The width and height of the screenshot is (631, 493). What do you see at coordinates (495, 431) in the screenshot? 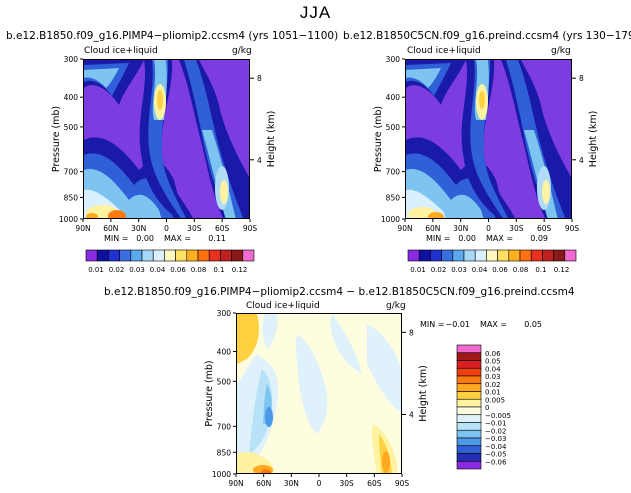
I see `diff-colorbar-label: −0.02` at bounding box center [495, 431].